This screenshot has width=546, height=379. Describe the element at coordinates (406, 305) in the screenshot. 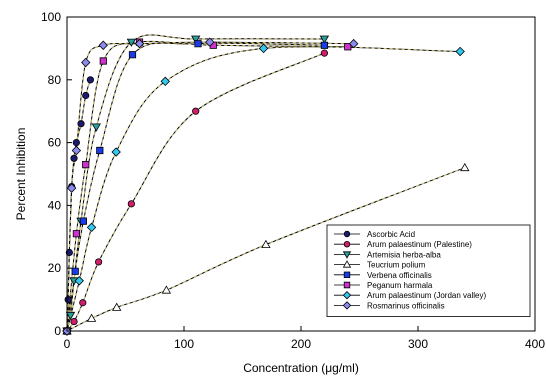

I see `legend-label-rosmarinus-officinalis: Rosmarinus officinalis` at that location.